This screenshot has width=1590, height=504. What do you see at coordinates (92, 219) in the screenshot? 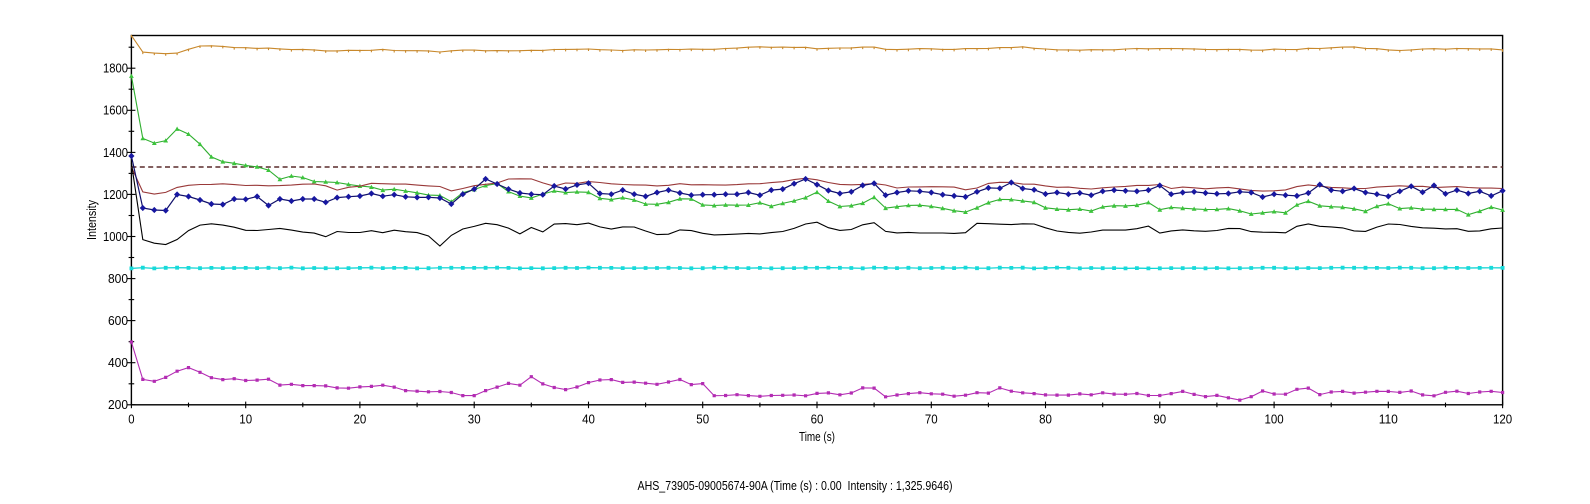
I see `svg-text: Intensity` at bounding box center [92, 219].